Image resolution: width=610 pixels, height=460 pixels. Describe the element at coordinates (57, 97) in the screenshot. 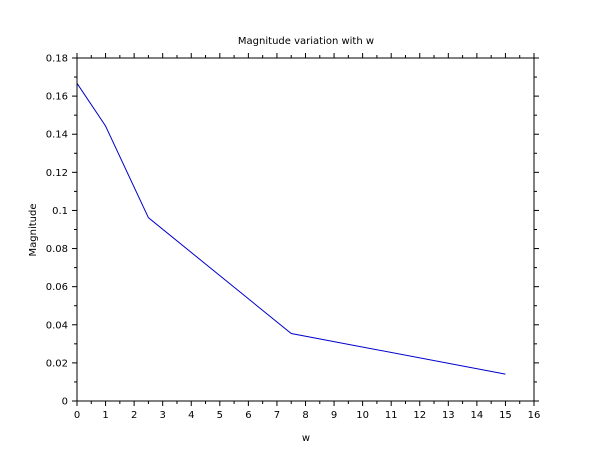

I see `y-tick-label: 0.16` at that location.